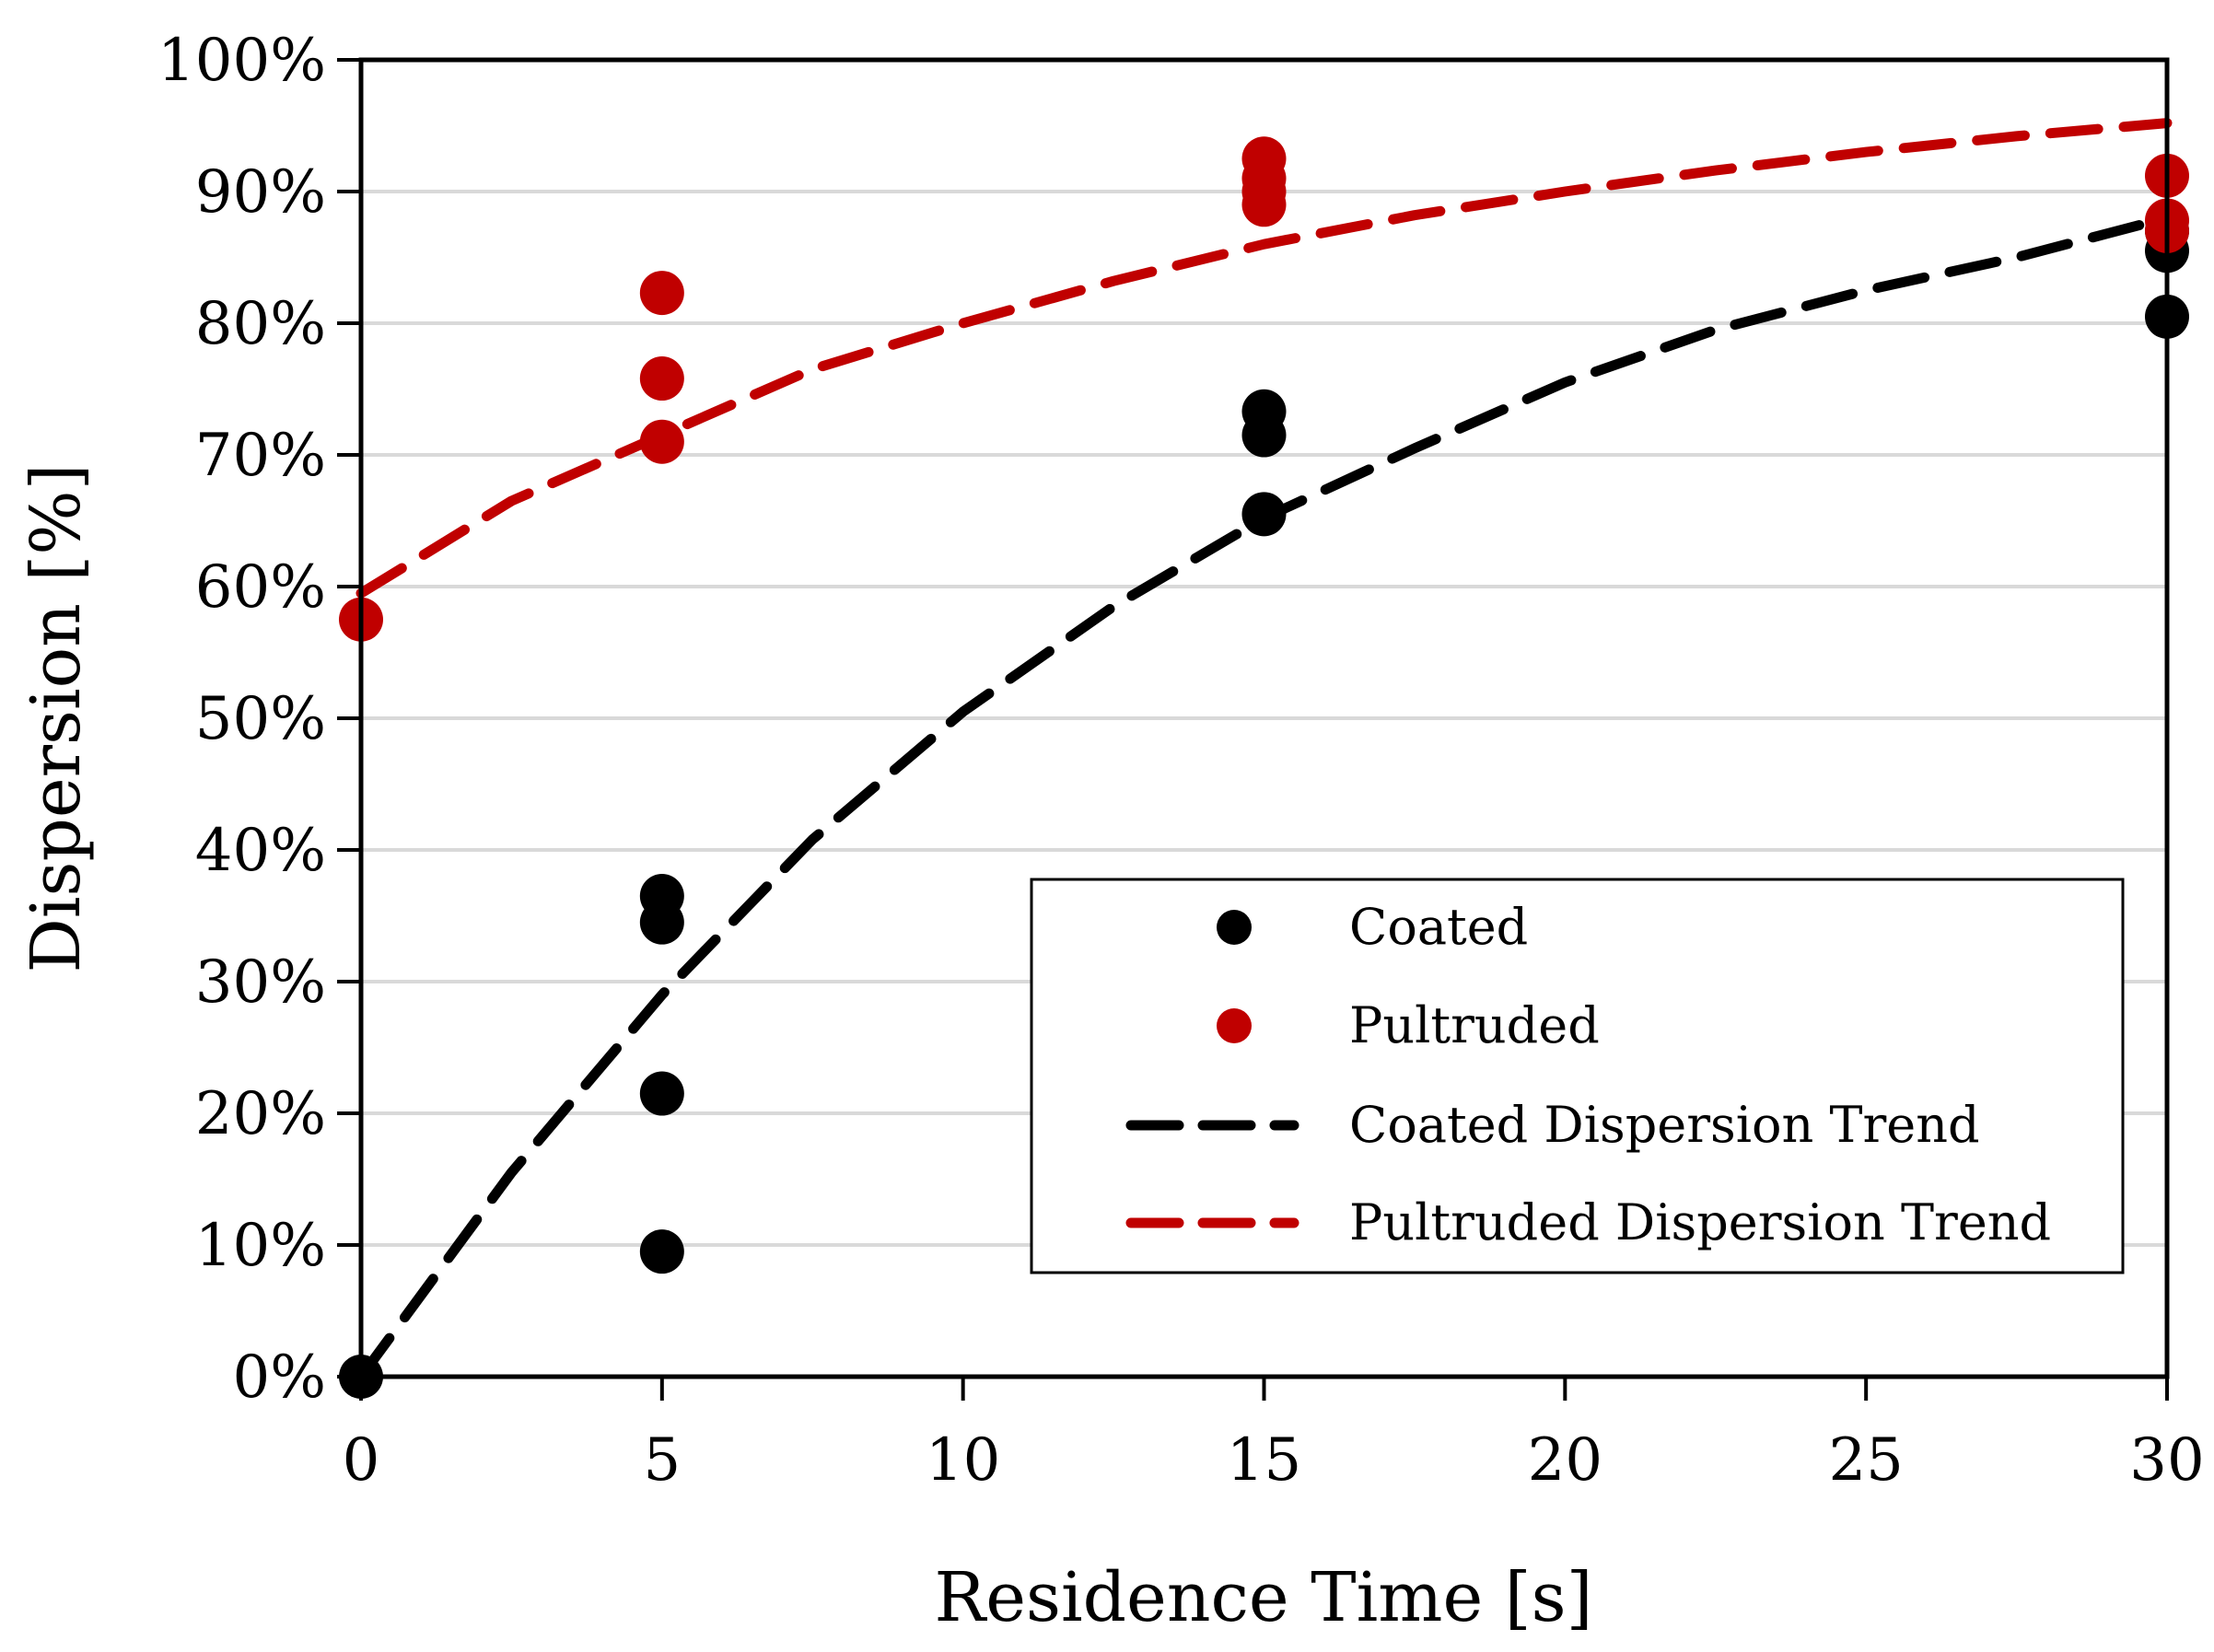 The height and width of the screenshot is (1652, 2214). I want to click on y-tick-label: 50%, so click(260, 719).